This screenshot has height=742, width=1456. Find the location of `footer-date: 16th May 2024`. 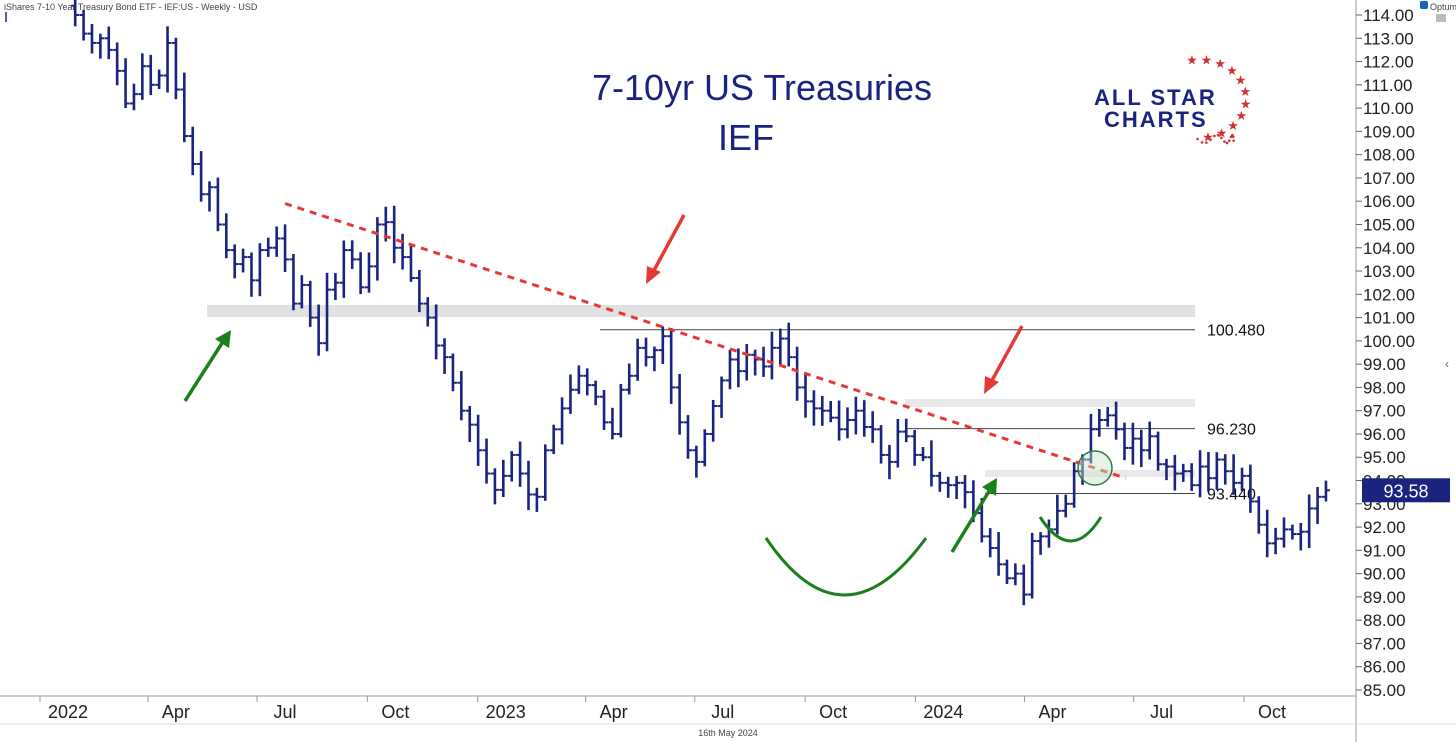

footer-date: 16th May 2024 is located at coordinates (728, 733).